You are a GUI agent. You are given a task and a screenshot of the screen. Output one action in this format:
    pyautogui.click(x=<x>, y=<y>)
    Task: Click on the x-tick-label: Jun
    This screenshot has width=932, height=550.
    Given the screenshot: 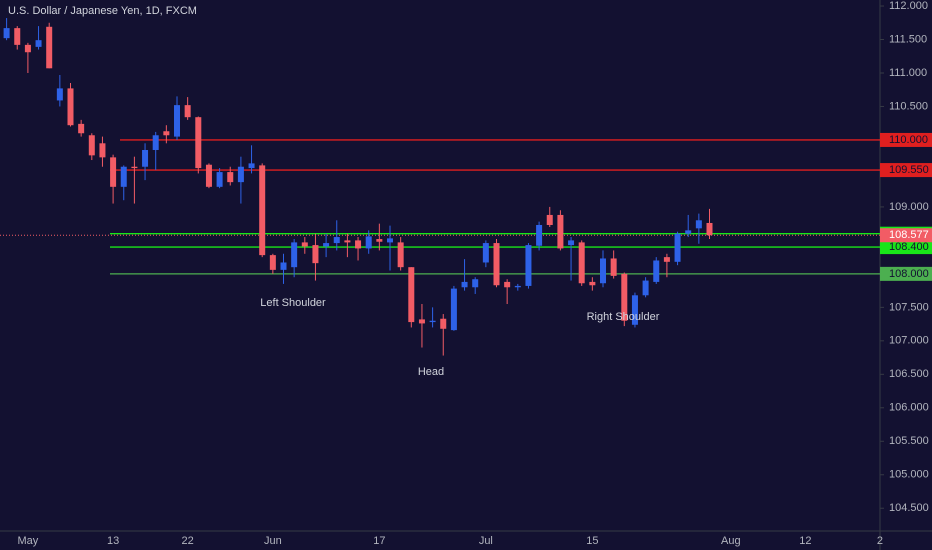 What is the action you would take?
    pyautogui.click(x=273, y=541)
    